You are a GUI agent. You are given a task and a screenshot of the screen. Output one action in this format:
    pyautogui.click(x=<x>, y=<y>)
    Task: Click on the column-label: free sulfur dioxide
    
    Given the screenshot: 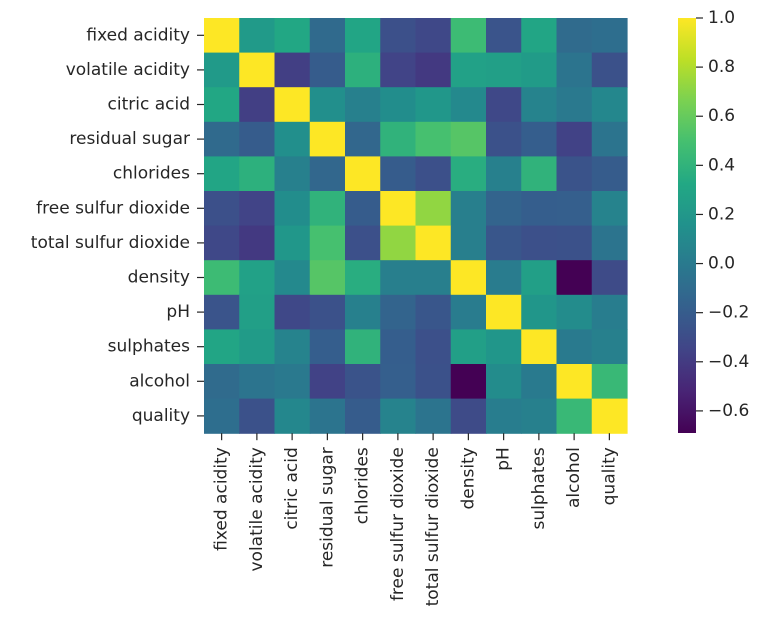 What is the action you would take?
    pyautogui.click(x=398, y=524)
    